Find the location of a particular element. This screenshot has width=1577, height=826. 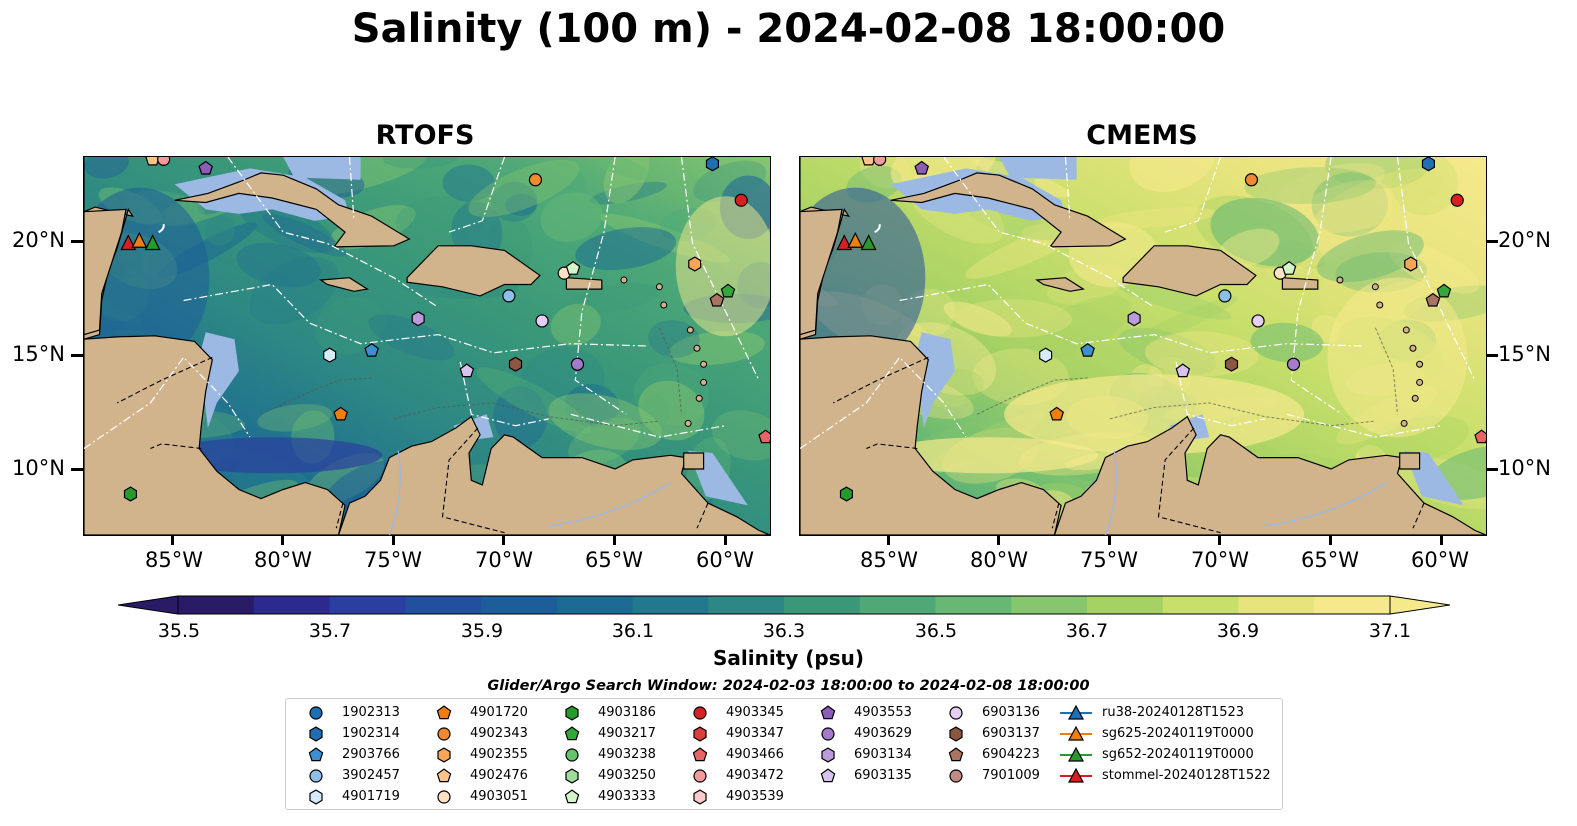

high-salinity-zone is located at coordinates (722, 266).